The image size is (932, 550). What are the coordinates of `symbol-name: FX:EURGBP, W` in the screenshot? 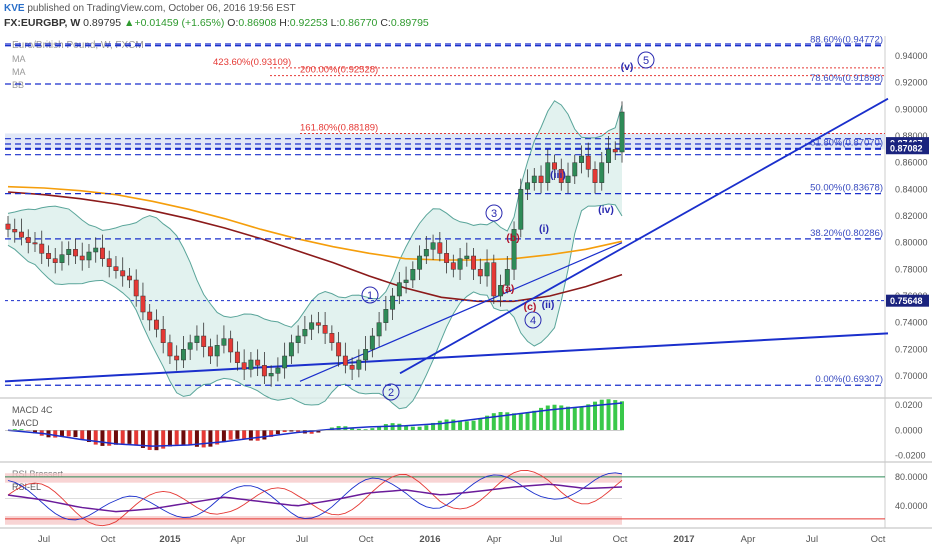 It's located at (42, 23).